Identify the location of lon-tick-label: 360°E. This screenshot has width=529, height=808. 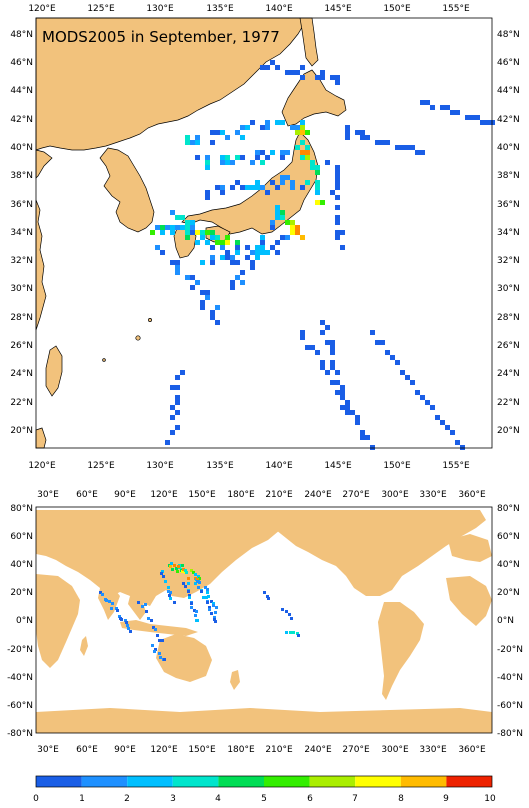
(472, 495).